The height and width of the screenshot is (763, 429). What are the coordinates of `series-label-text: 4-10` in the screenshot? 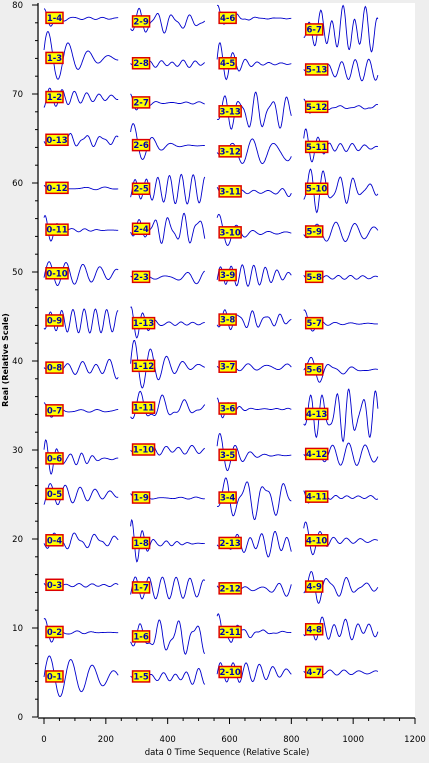 It's located at (316, 541).